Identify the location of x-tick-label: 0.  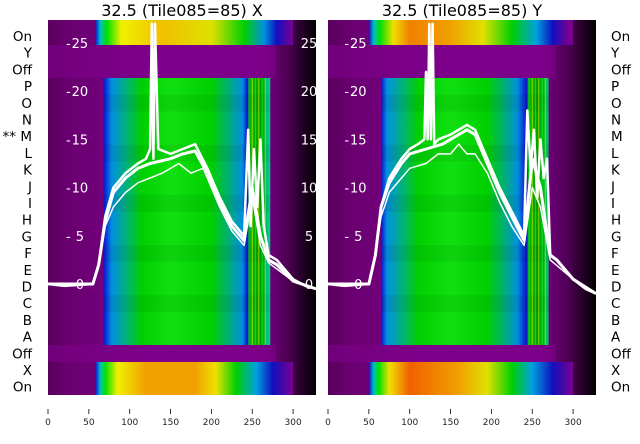
(328, 423).